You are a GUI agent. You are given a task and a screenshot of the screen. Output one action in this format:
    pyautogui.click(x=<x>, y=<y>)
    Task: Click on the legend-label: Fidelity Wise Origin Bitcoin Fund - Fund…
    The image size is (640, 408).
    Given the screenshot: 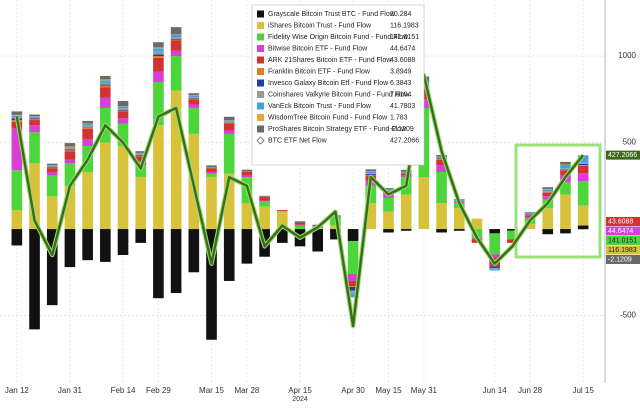 What is the action you would take?
    pyautogui.click(x=338, y=37)
    